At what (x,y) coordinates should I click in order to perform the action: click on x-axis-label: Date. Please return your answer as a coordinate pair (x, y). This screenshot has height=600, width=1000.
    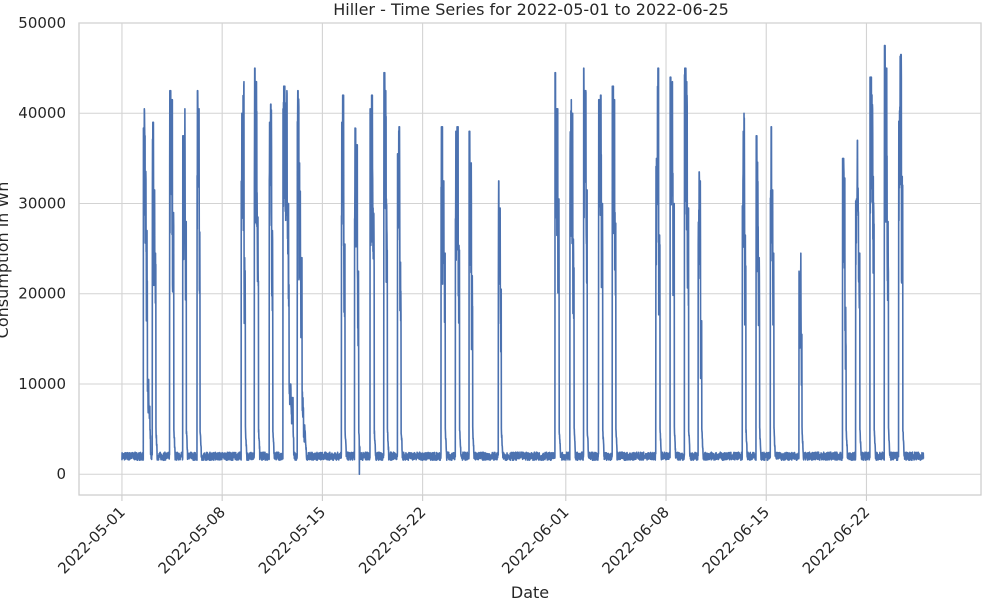
    Looking at the image, I should click on (530, 591).